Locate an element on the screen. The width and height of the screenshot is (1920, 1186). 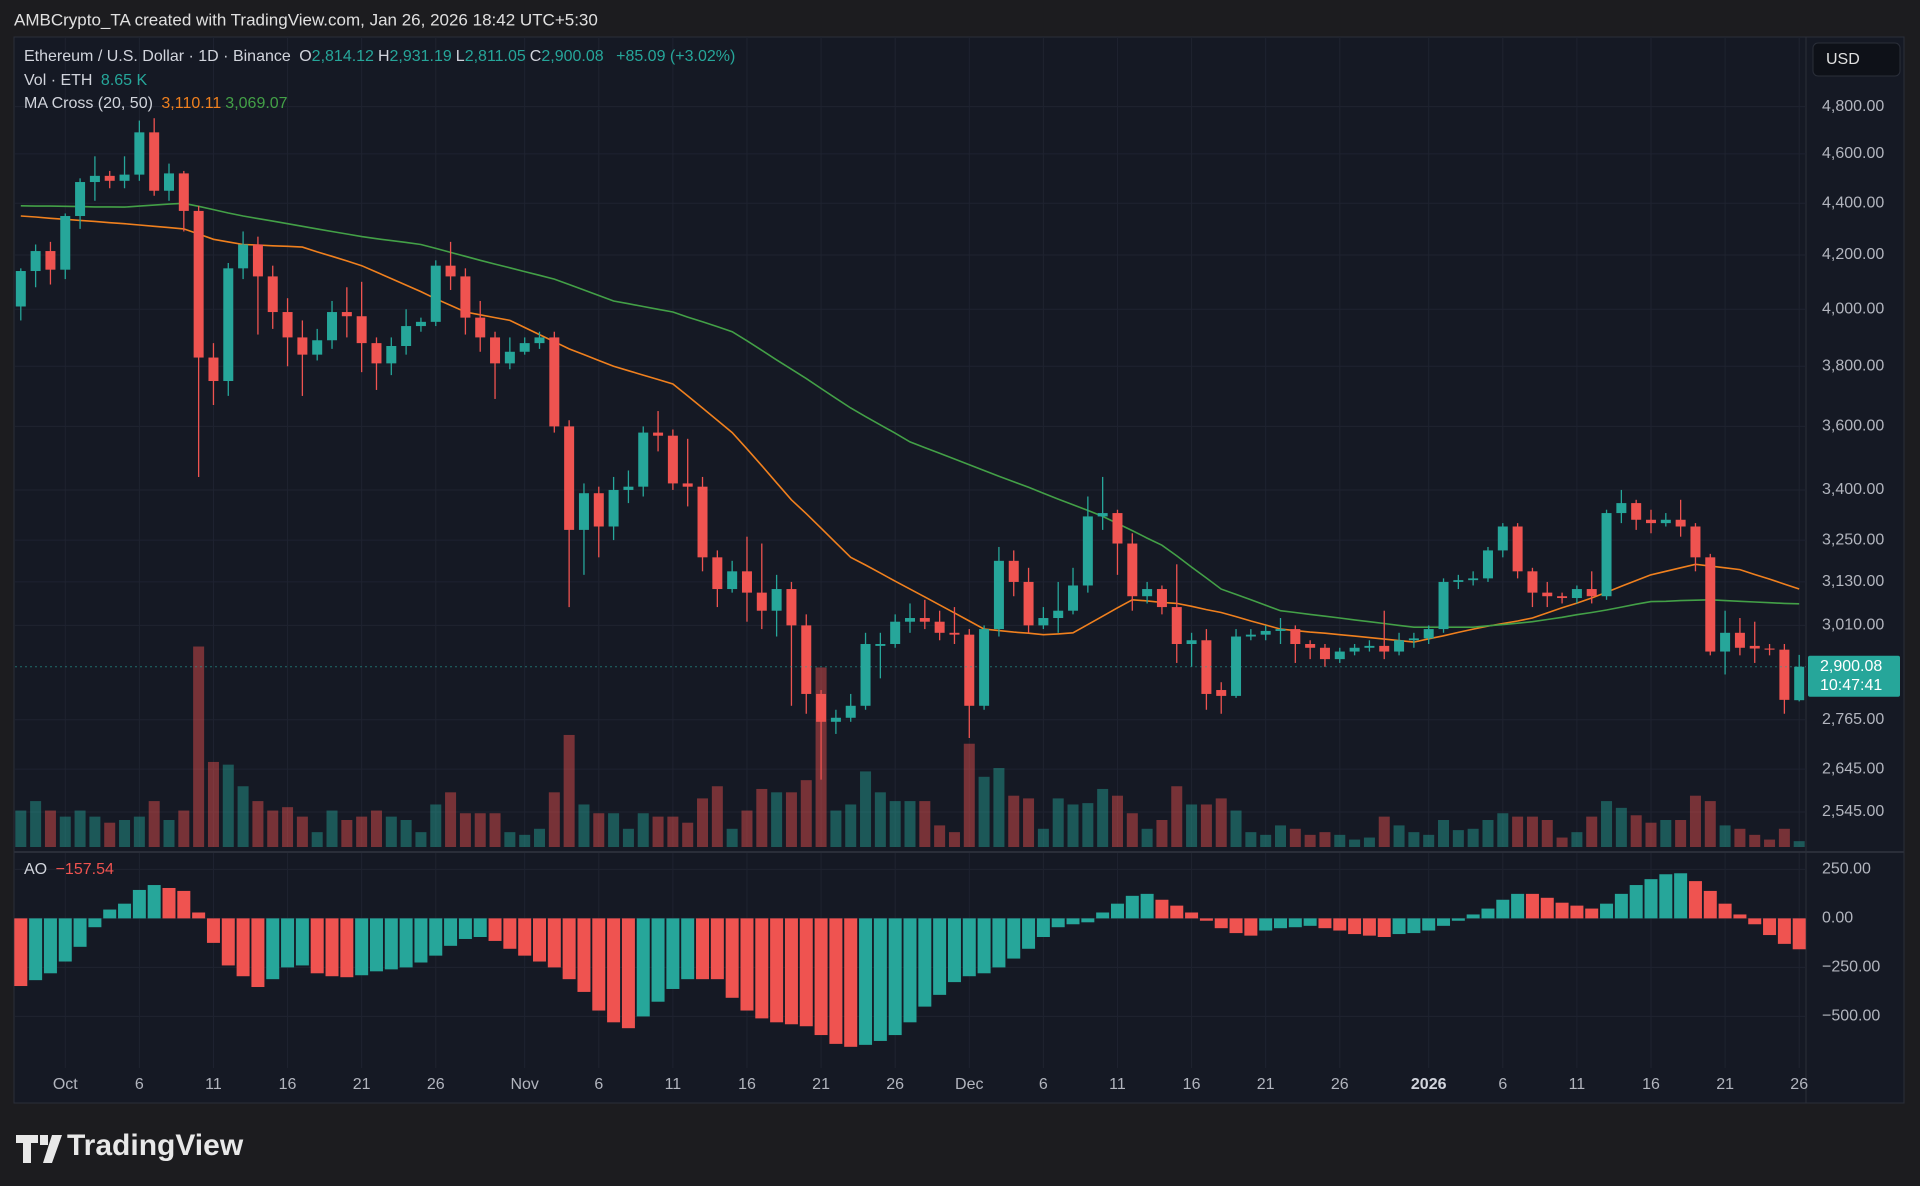
volume-legend: Vol · ETH 8.65 K is located at coordinates (87, 81).